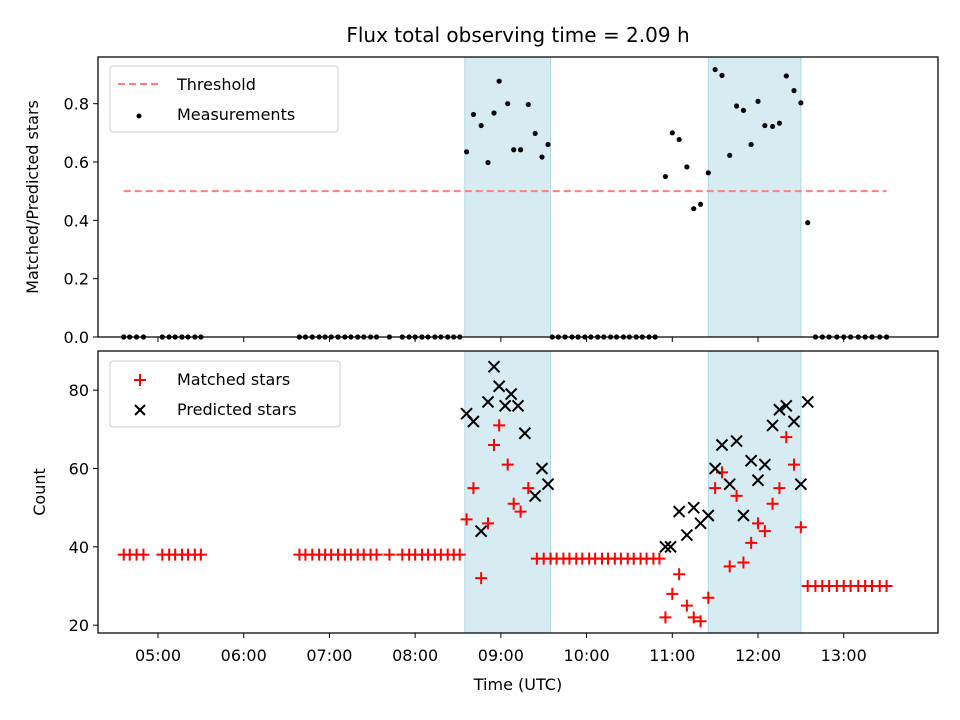  Describe the element at coordinates (233, 379) in the screenshot. I see `legend-matched-label: Matched stars` at that location.